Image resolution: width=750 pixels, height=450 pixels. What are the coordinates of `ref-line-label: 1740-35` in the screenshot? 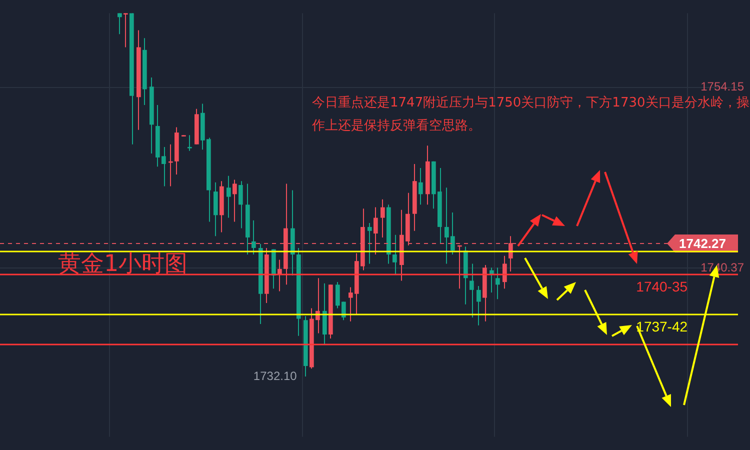 It's located at (662, 286).